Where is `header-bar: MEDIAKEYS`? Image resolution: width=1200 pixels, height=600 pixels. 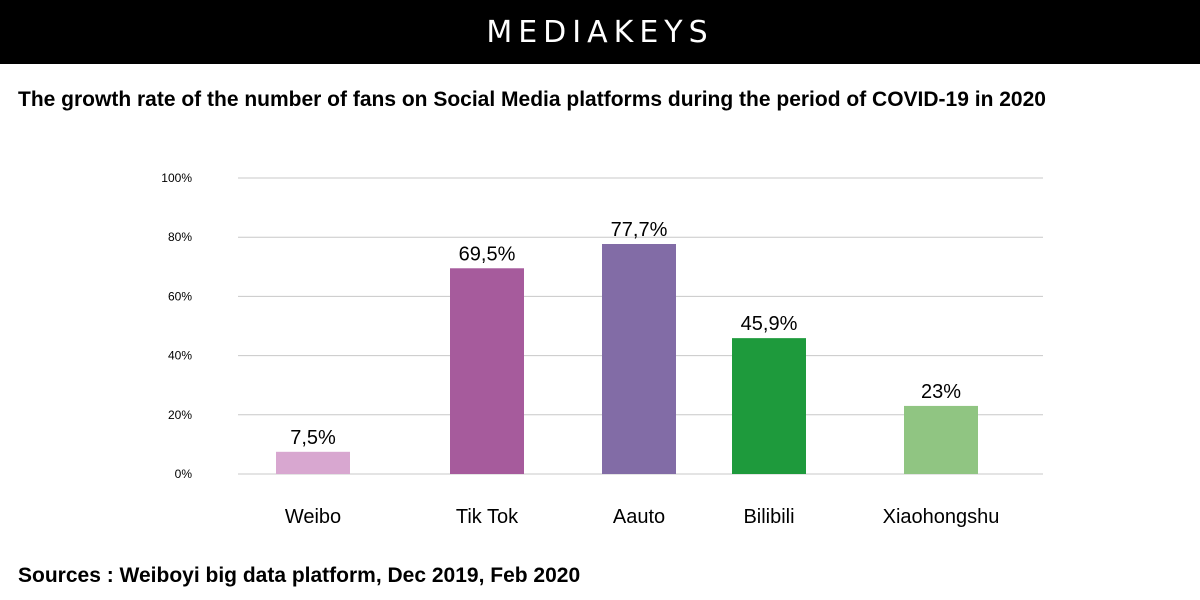 header-bar: MEDIAKEYS is located at coordinates (600, 32).